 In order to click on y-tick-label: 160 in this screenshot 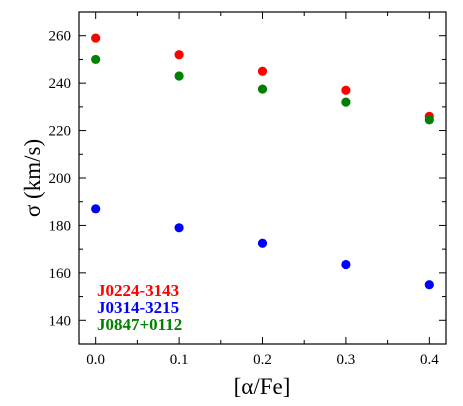, I will do `click(60, 274)`.